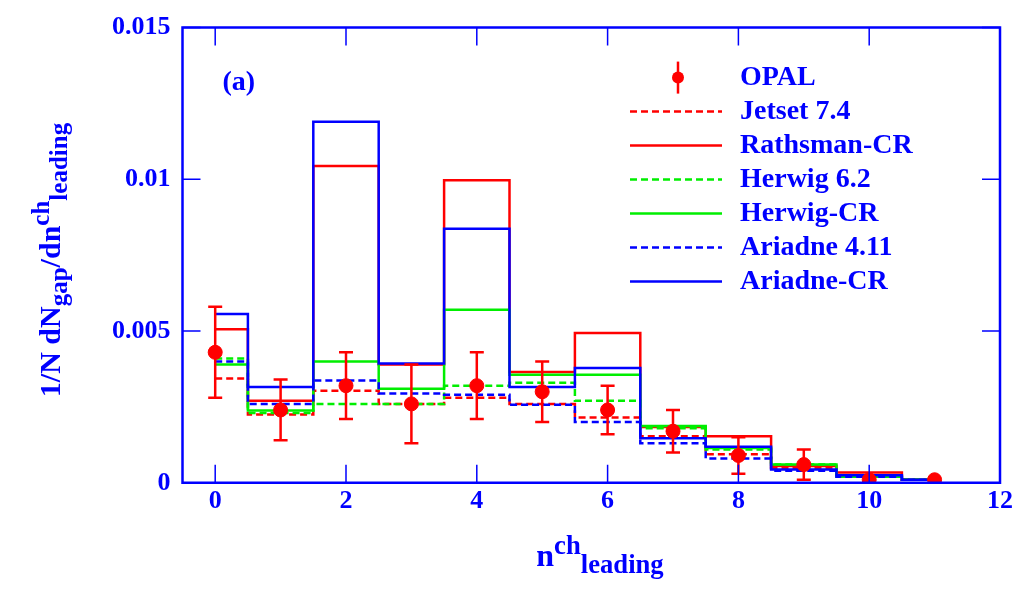 The width and height of the screenshot is (1018, 590). I want to click on legend-label: Rathsman-CR, so click(827, 143).